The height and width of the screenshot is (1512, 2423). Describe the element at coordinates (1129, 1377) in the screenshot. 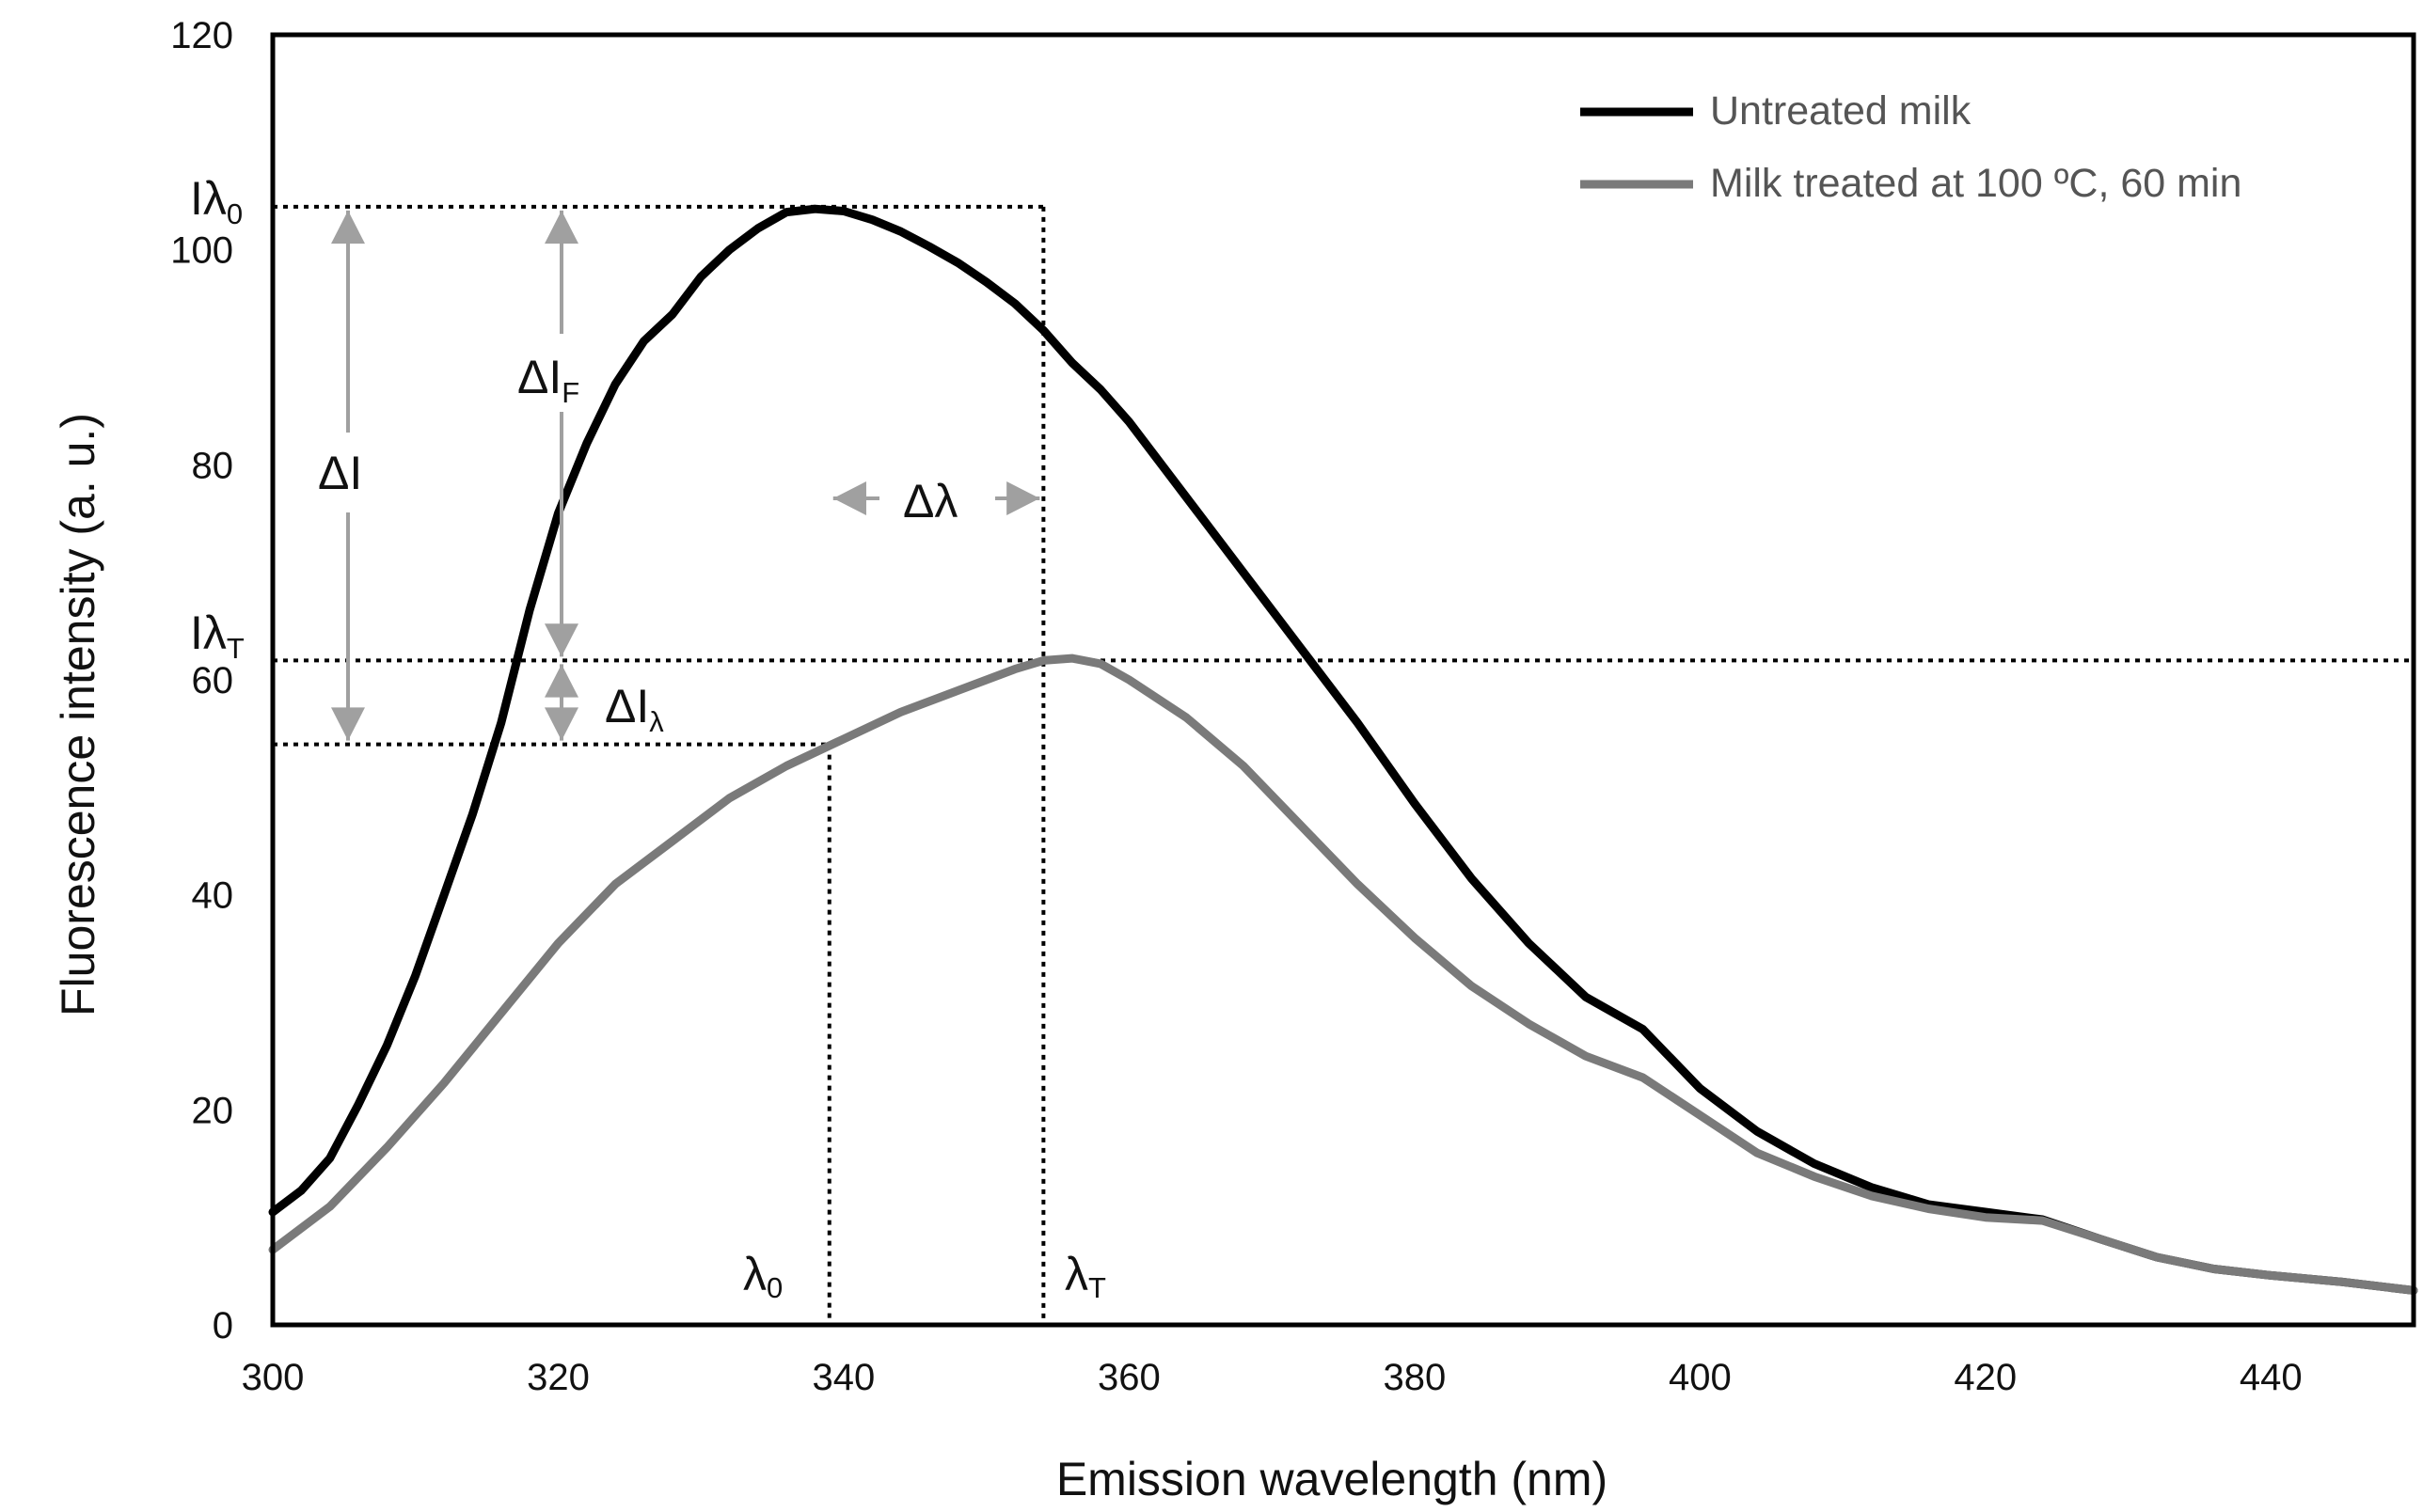

I see `x-tick-label: 360` at that location.